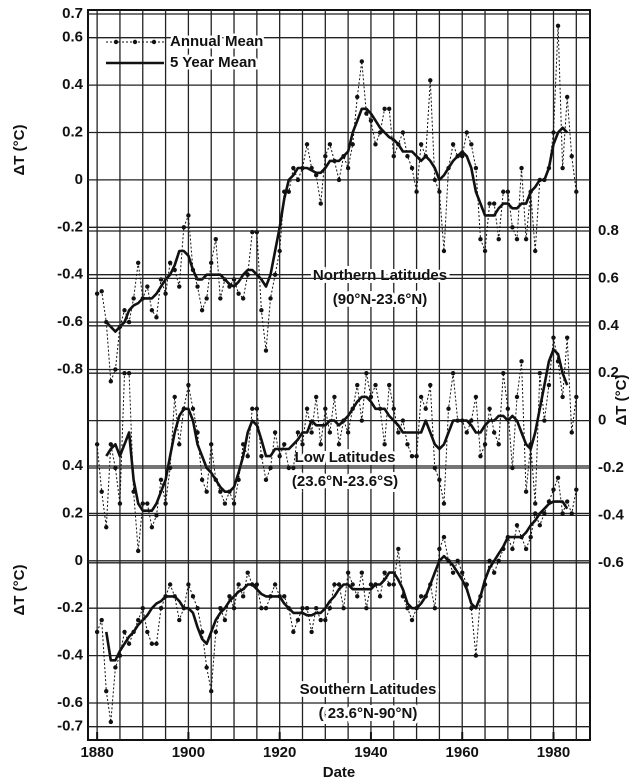 This screenshot has height=784, width=639. Describe the element at coordinates (368, 689) in the screenshot. I see `panel-label: Southern Latitudes` at that location.